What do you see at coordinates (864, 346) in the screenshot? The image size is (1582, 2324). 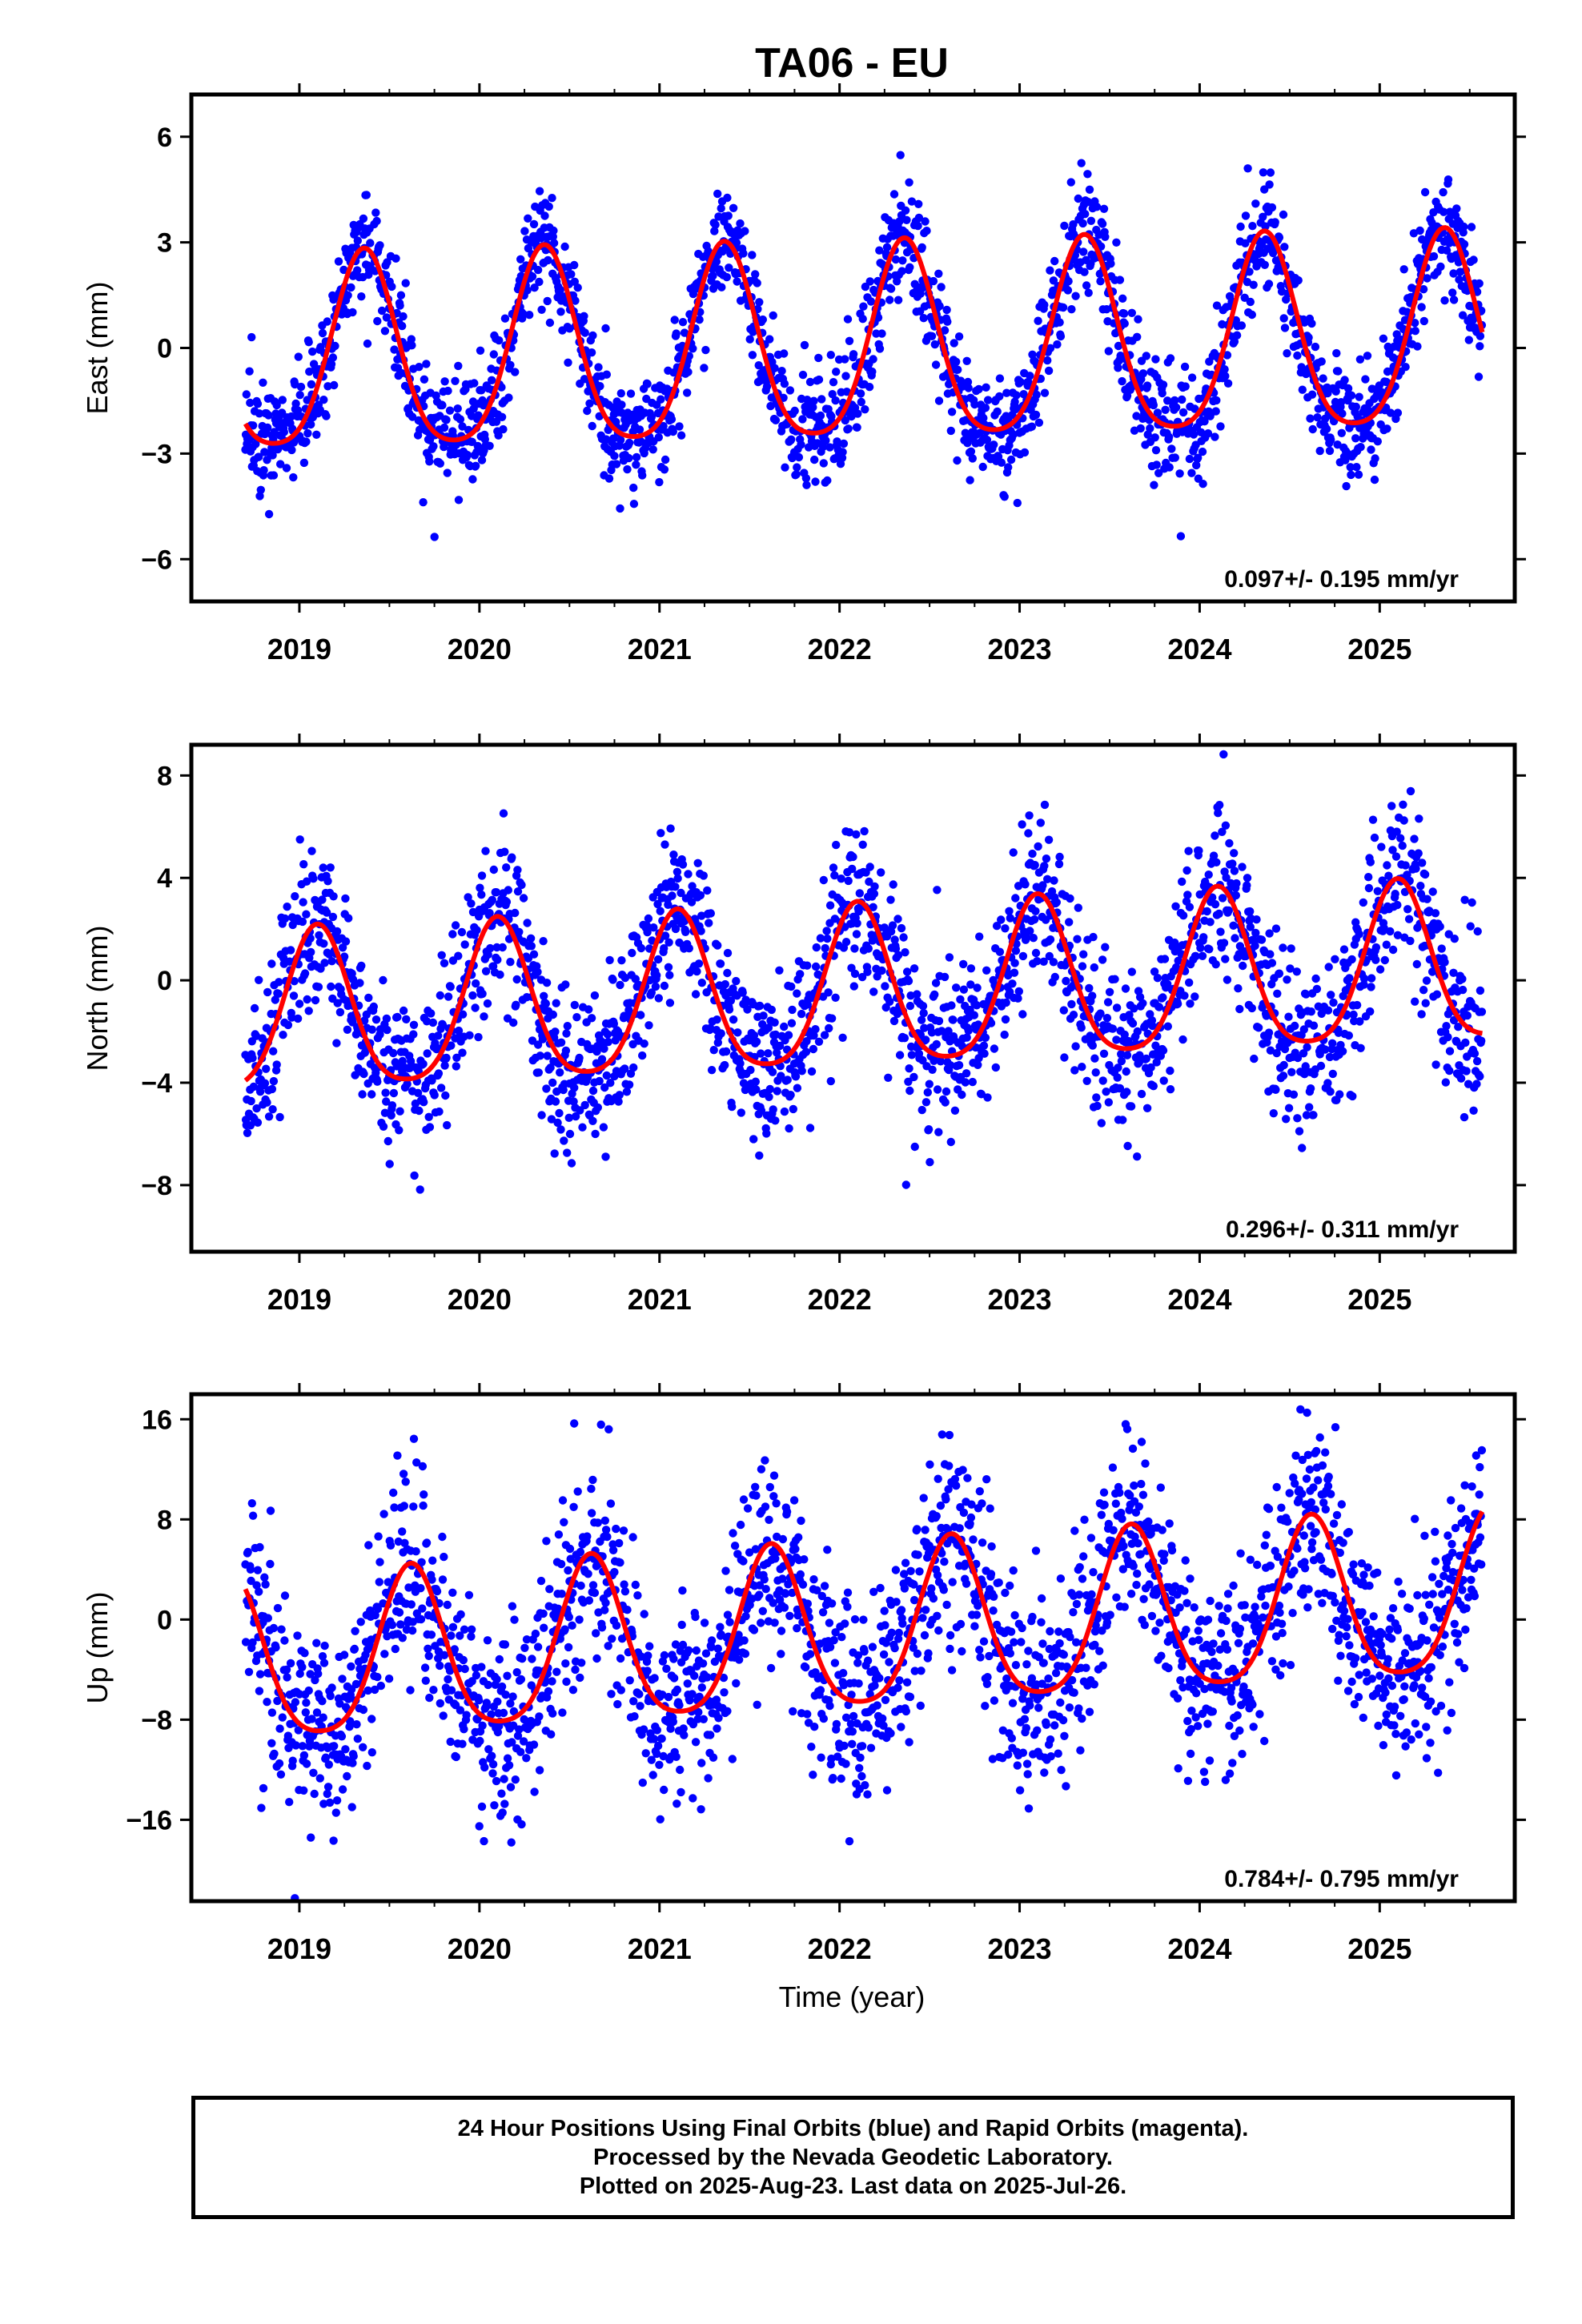 I see `observation-dots` at bounding box center [864, 346].